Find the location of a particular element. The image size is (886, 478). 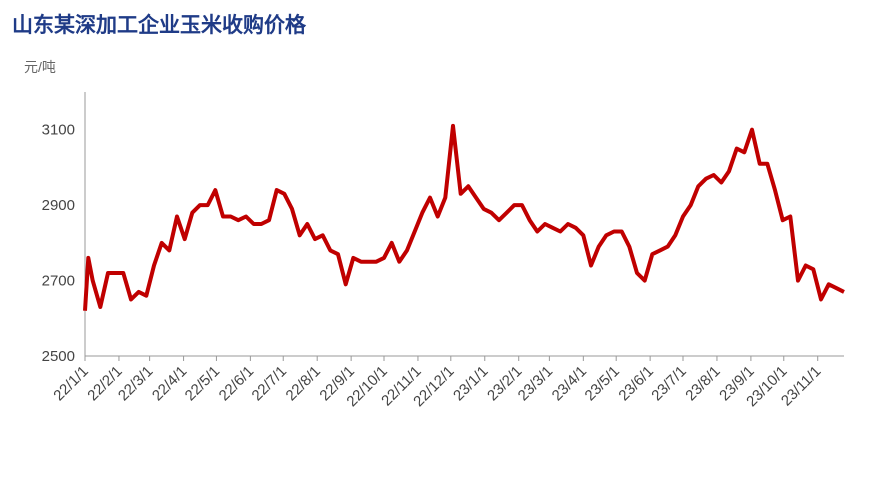

x-tick-label: 22/8/1 is located at coordinates (303, 384).